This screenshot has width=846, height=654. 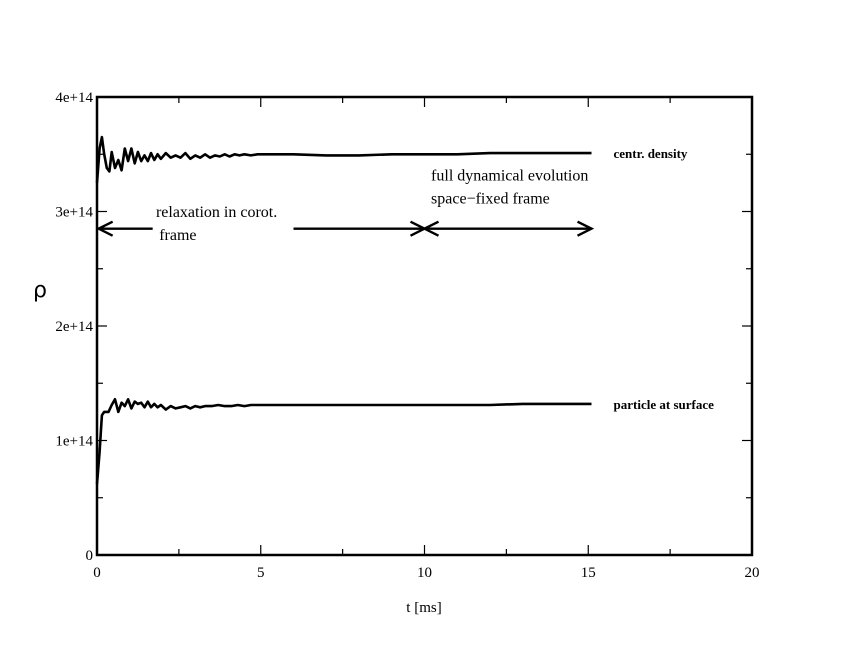 I want to click on series-labels: centr. density particle at surface, so click(x=664, y=279).